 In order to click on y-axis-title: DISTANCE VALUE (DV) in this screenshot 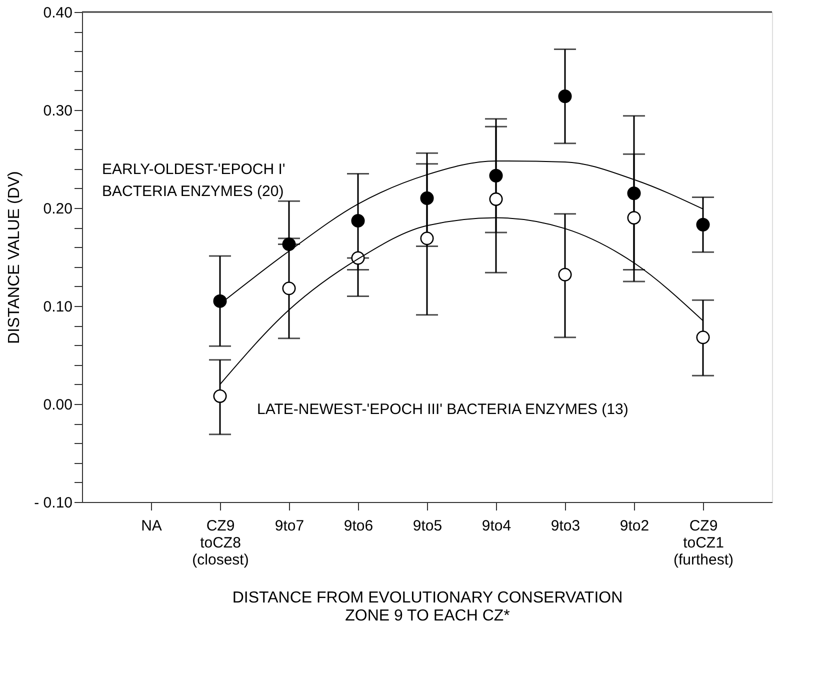, I will do `click(15, 257)`.